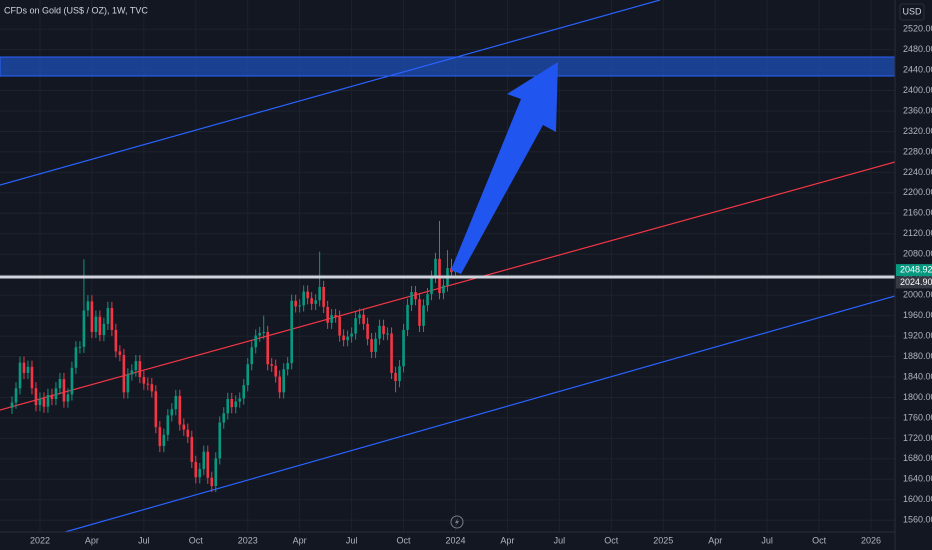  Describe the element at coordinates (917, 520) in the screenshot. I see `y-tick-label: 1560.00` at that location.